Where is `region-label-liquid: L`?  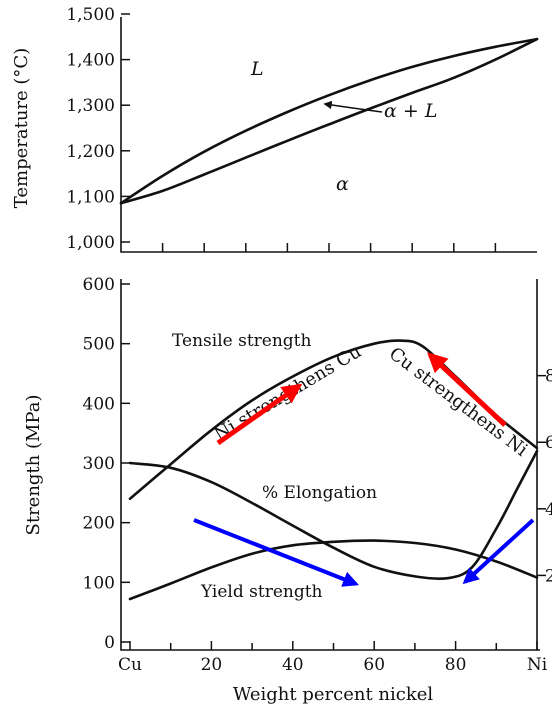 region-label-liquid: L is located at coordinates (257, 69).